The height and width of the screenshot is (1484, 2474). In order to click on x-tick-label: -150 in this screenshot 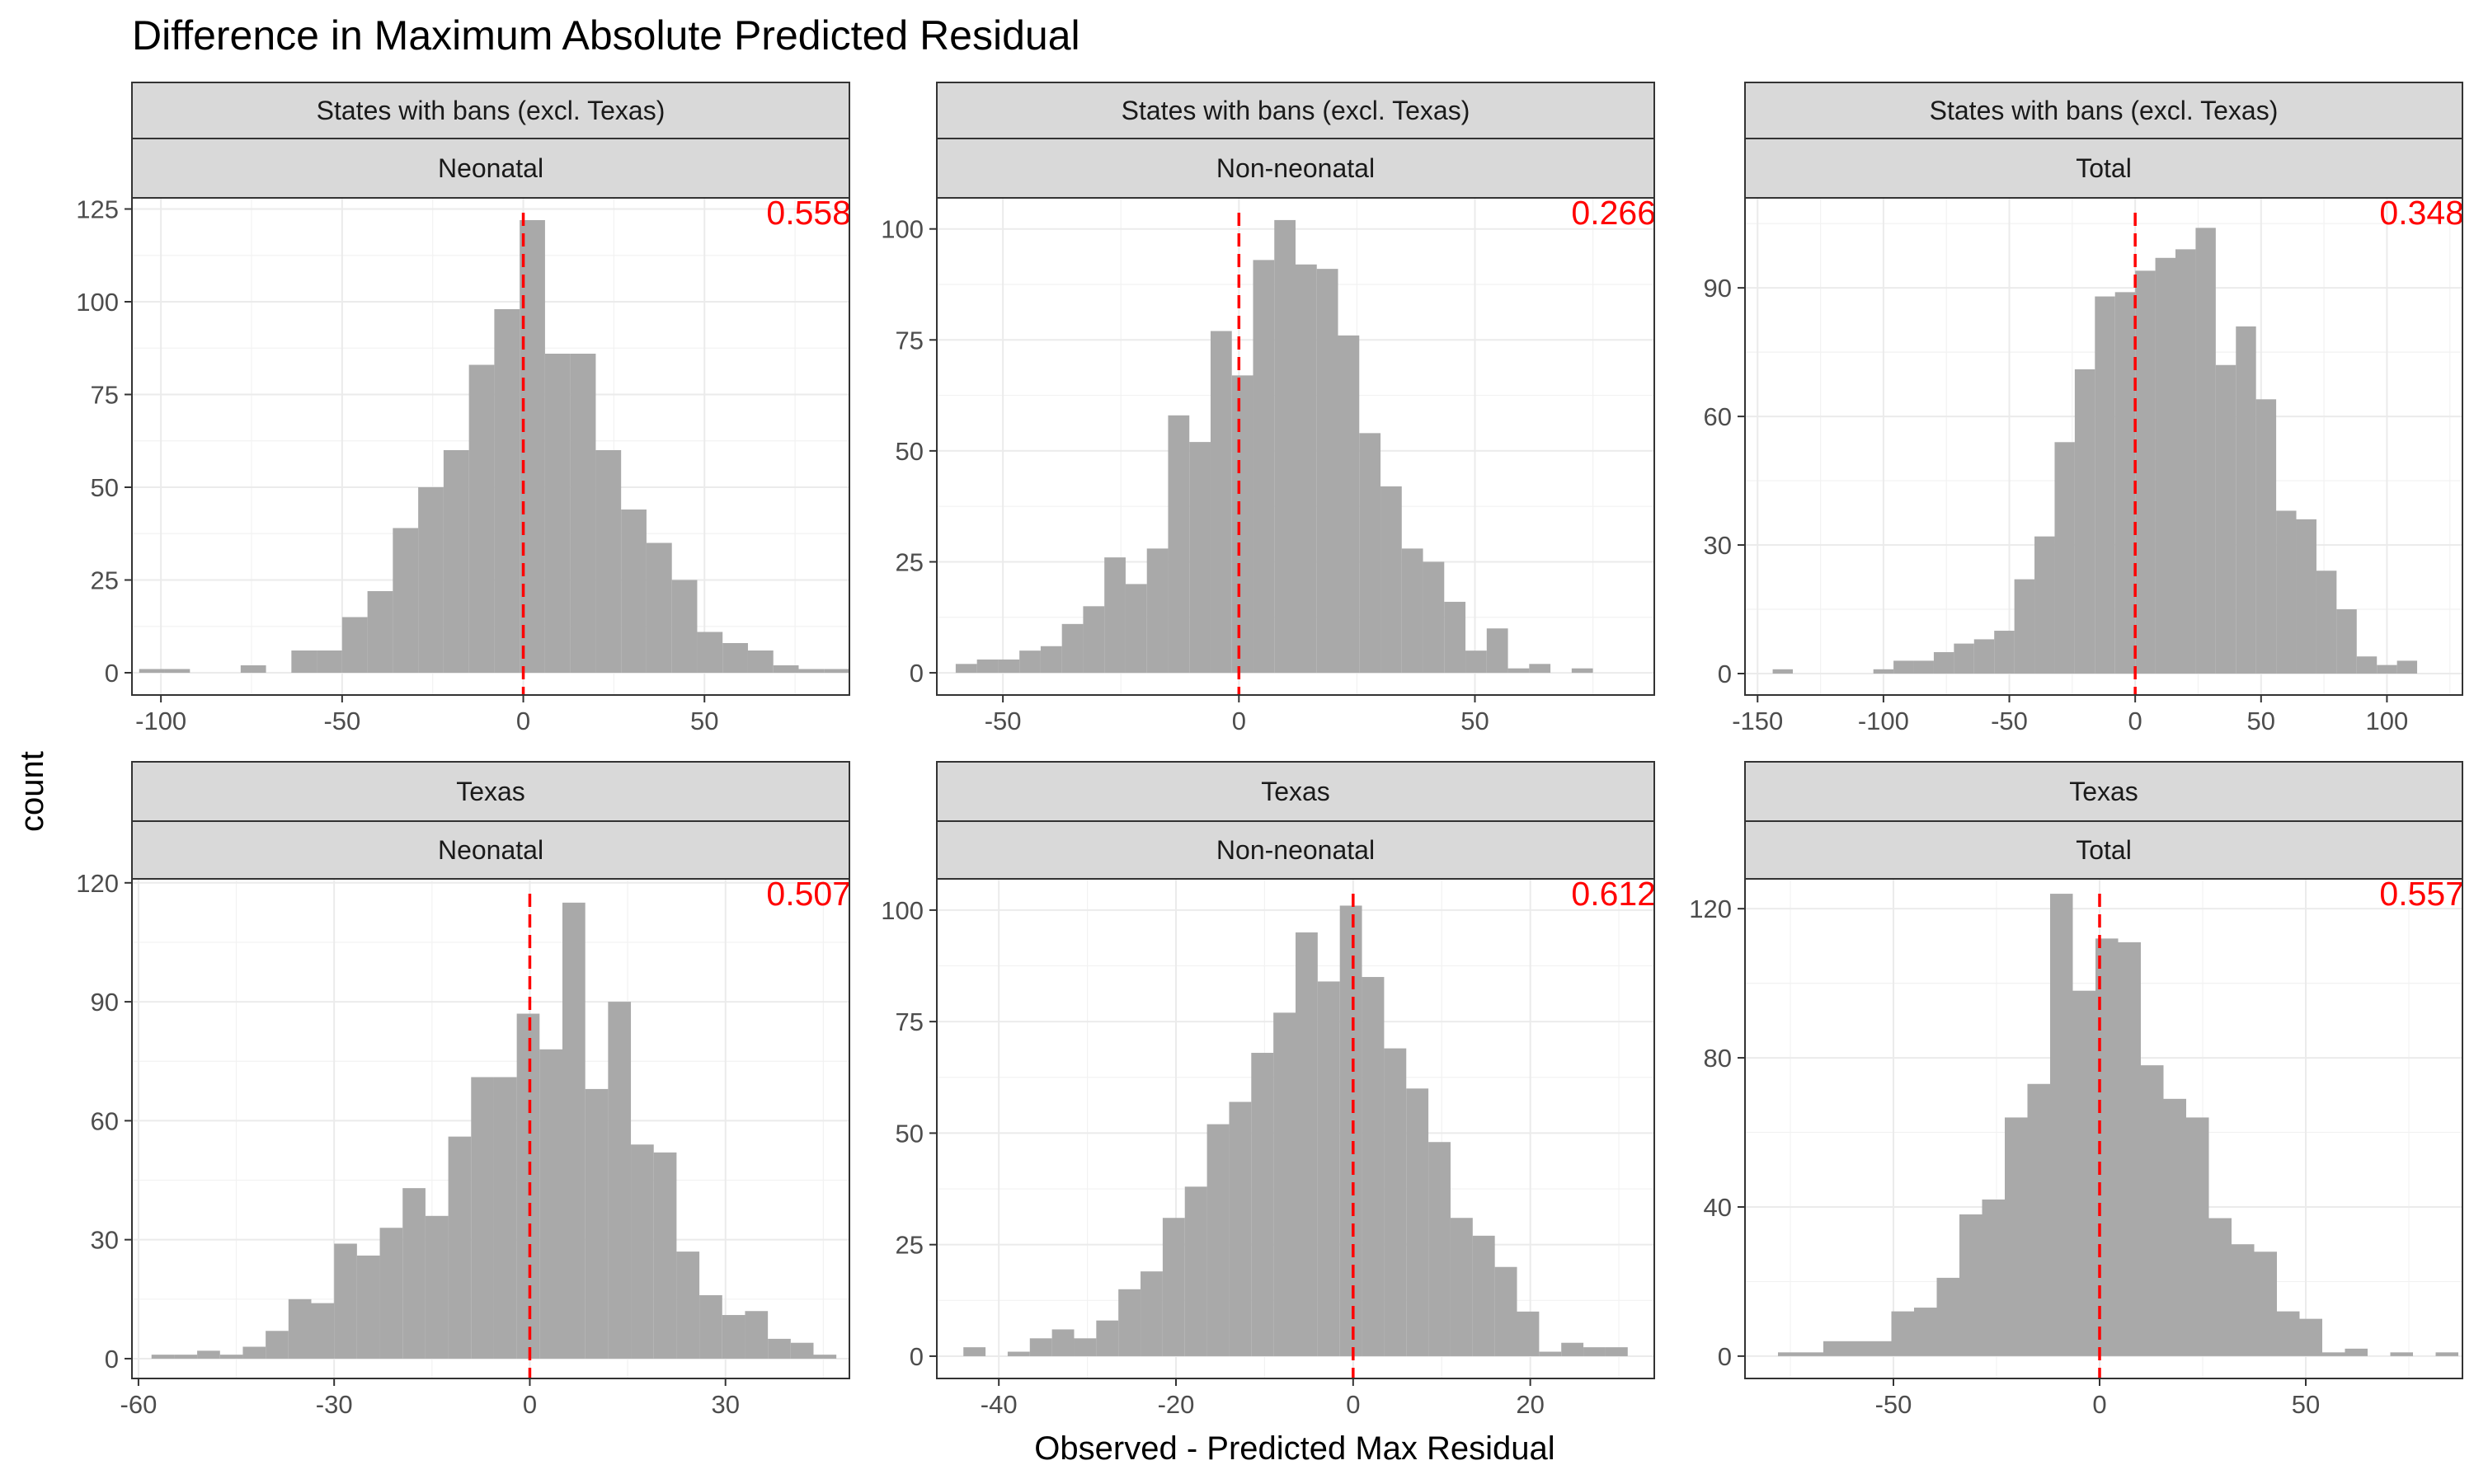, I will do `click(1757, 721)`.